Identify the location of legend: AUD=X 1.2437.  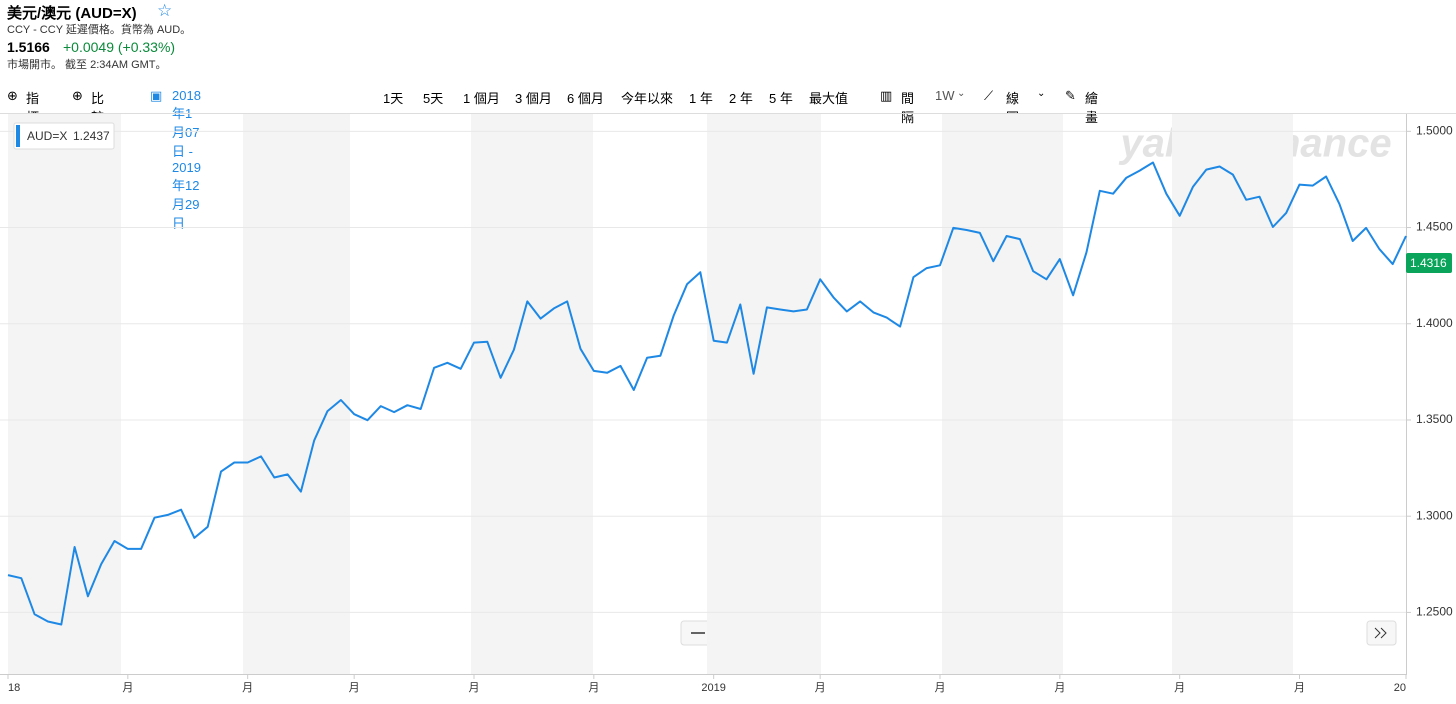
(64, 136).